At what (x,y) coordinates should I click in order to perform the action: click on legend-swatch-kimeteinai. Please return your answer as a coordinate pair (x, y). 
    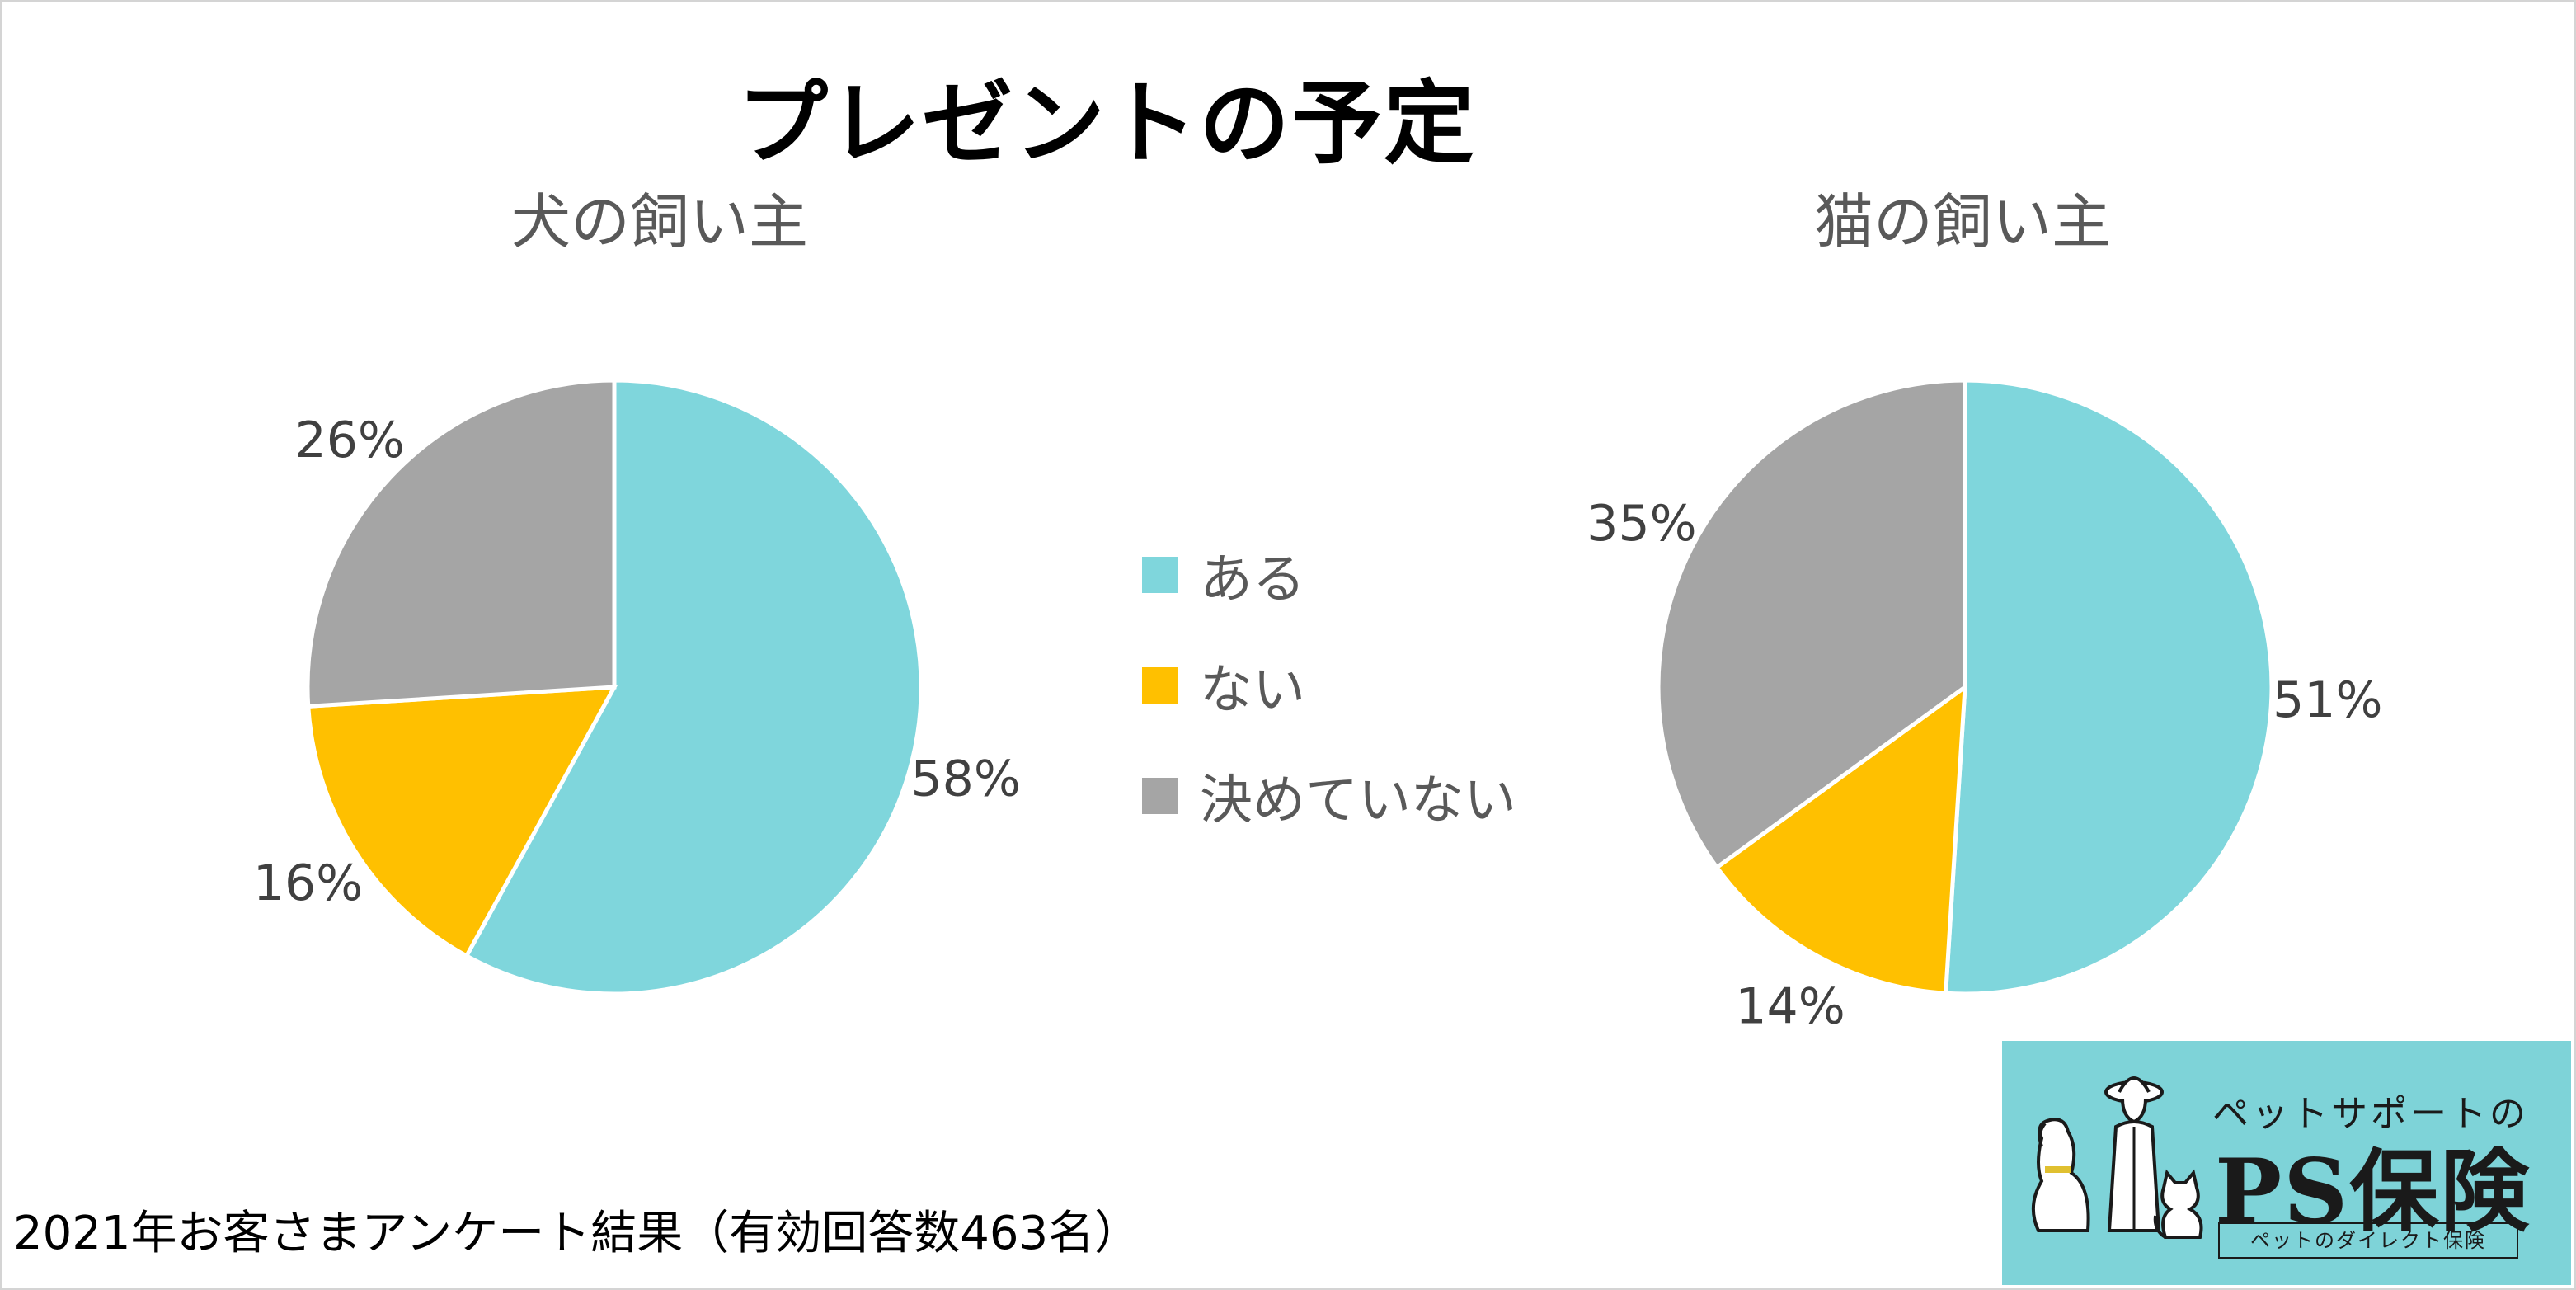
    Looking at the image, I should click on (1160, 796).